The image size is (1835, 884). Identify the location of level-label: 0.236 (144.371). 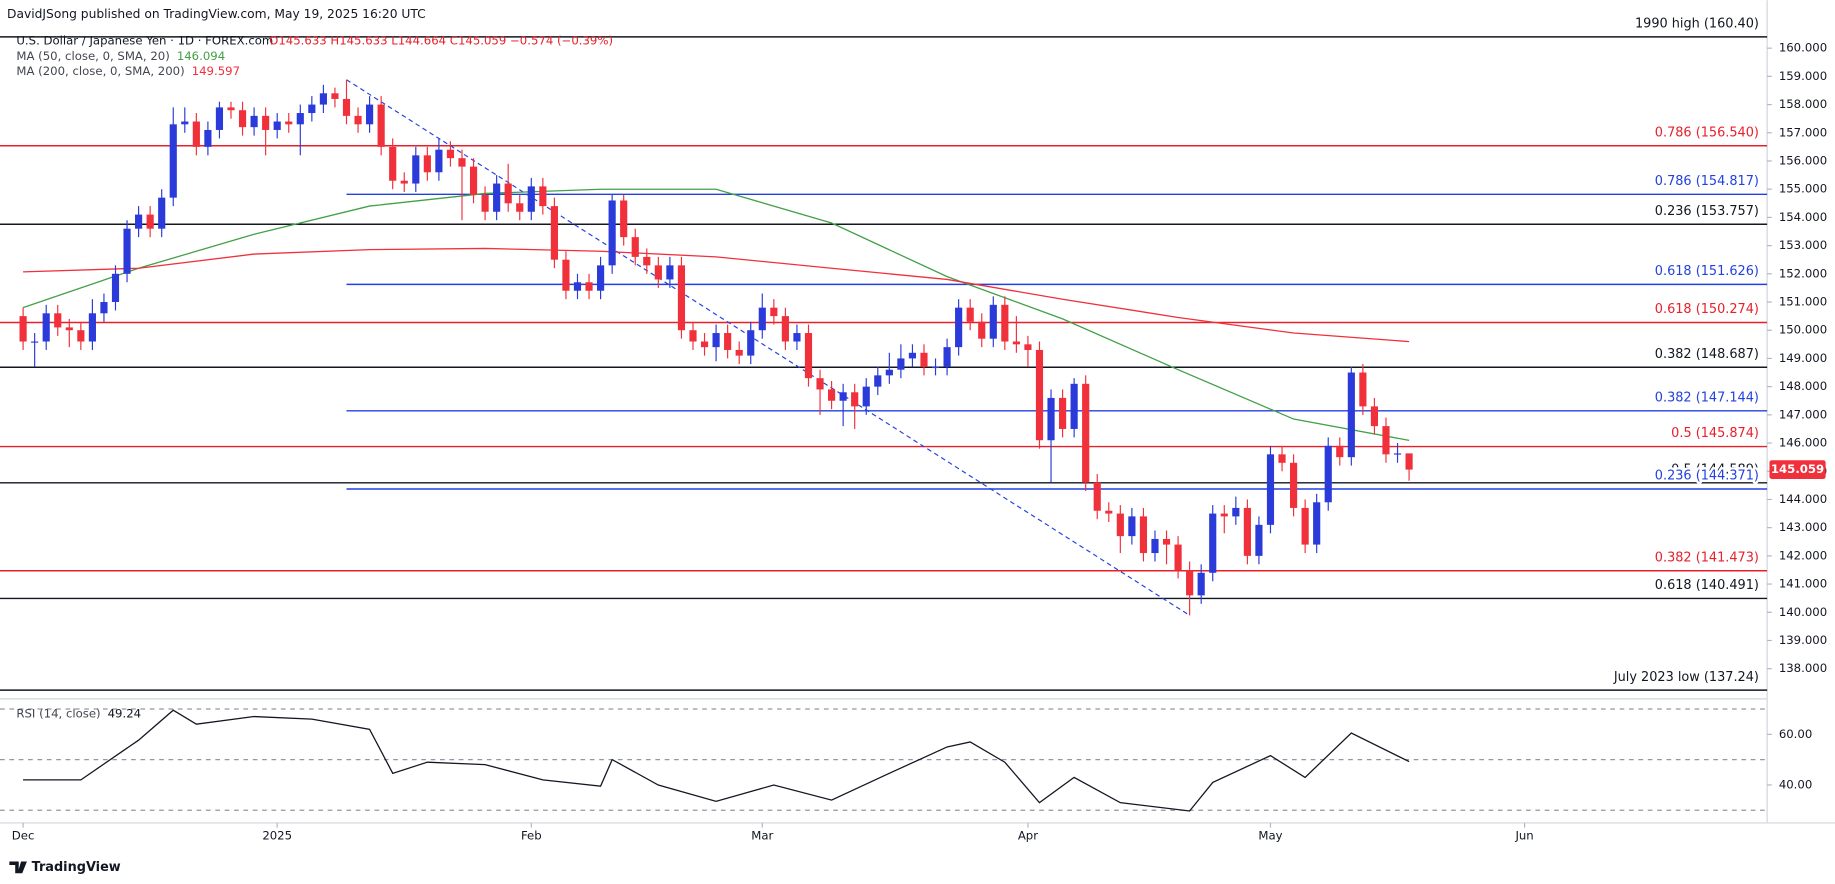
(1707, 476).